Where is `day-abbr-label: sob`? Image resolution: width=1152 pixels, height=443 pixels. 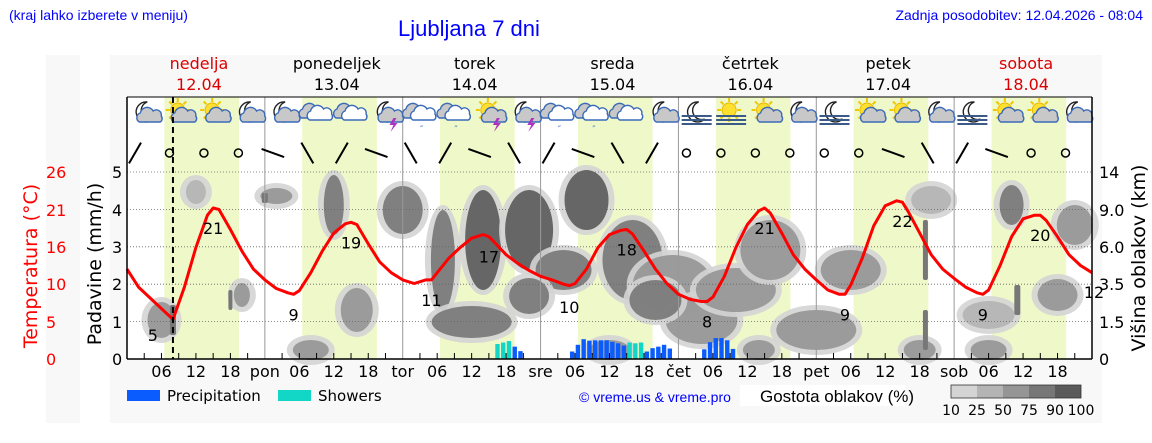 day-abbr-label: sob is located at coordinates (954, 371).